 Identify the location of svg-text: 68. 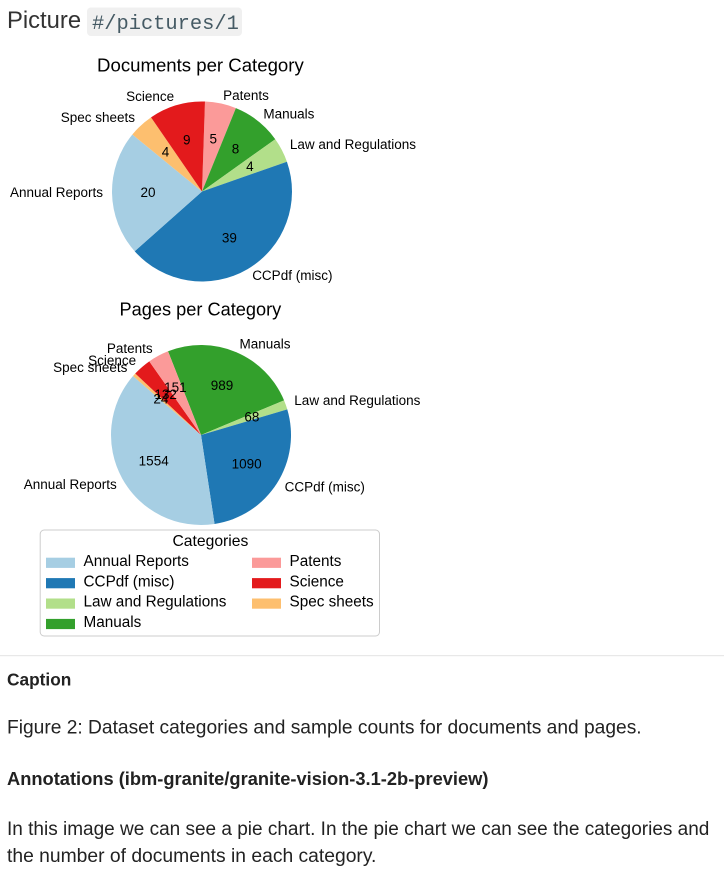
(251, 417).